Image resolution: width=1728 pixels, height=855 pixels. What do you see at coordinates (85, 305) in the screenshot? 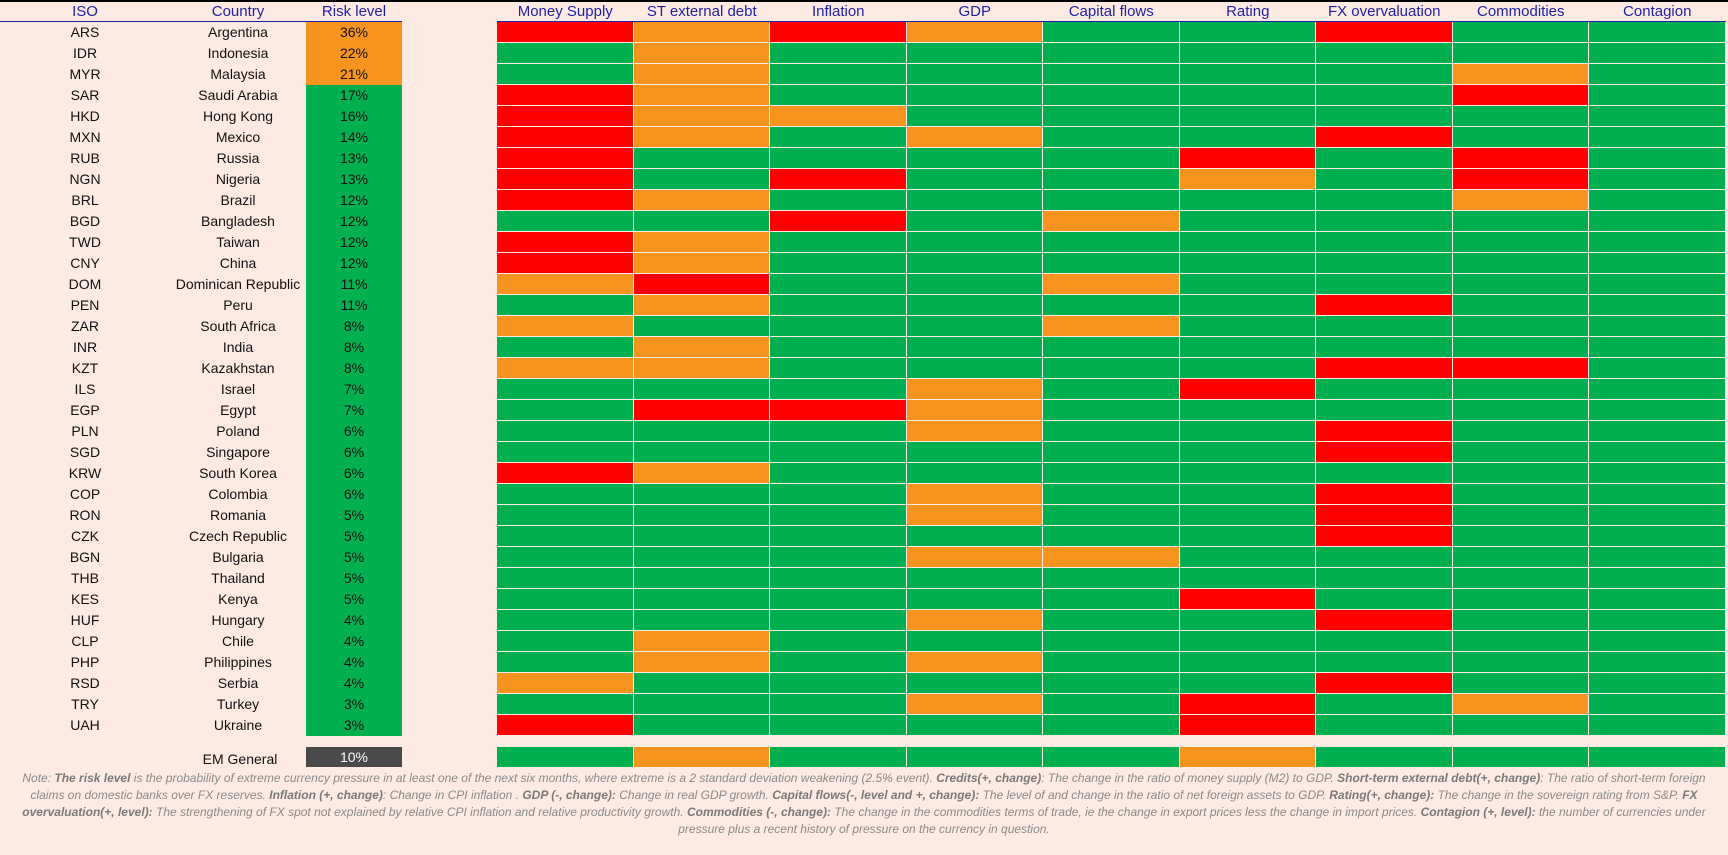
I see `iso-code: PEN` at bounding box center [85, 305].